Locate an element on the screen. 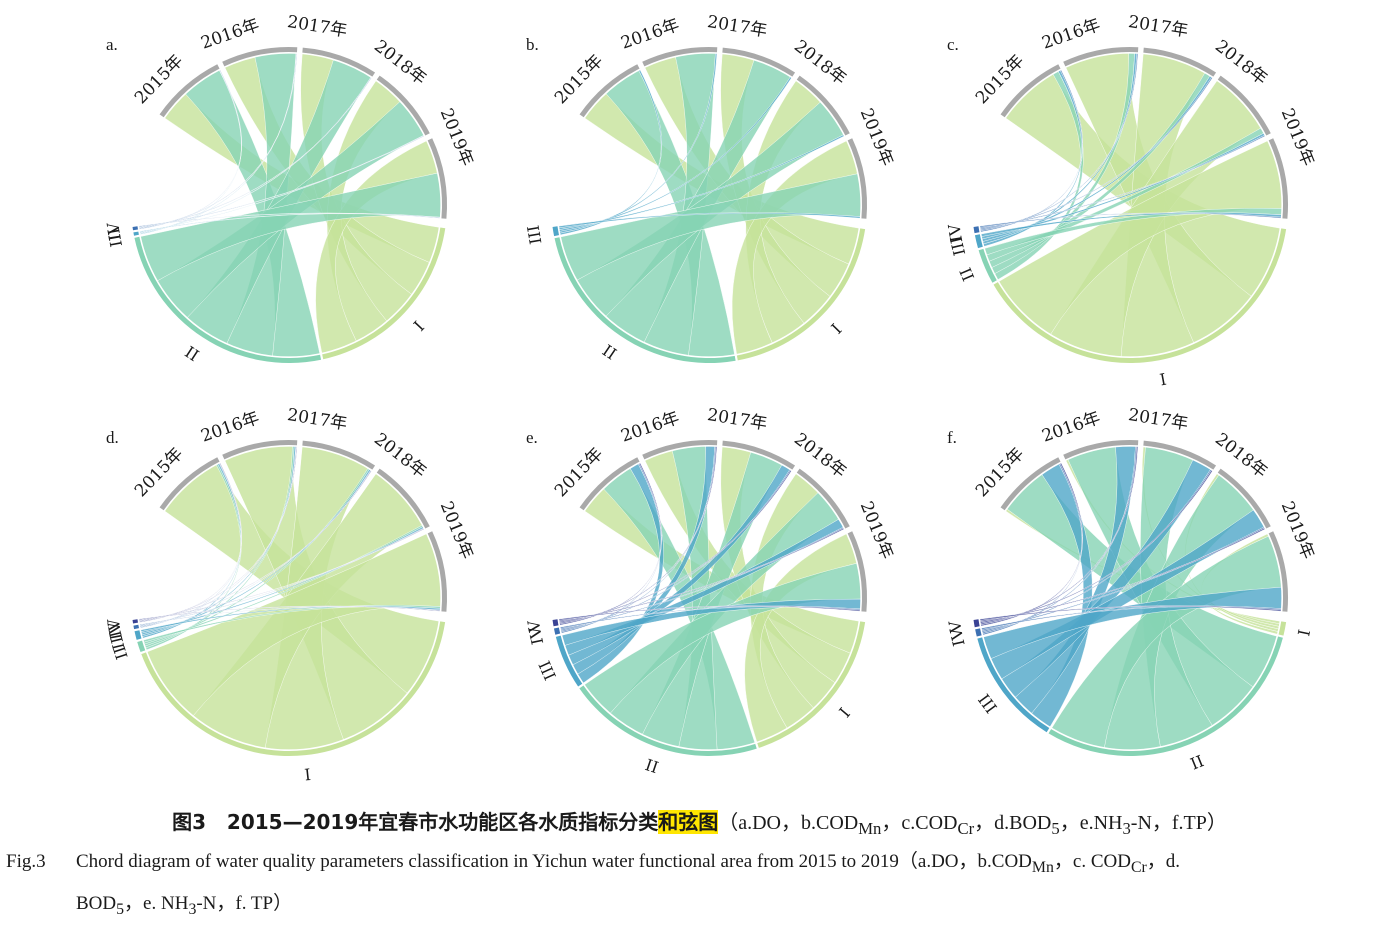 The image size is (1399, 928). caption-cn-sub2: Cr is located at coordinates (966, 828).